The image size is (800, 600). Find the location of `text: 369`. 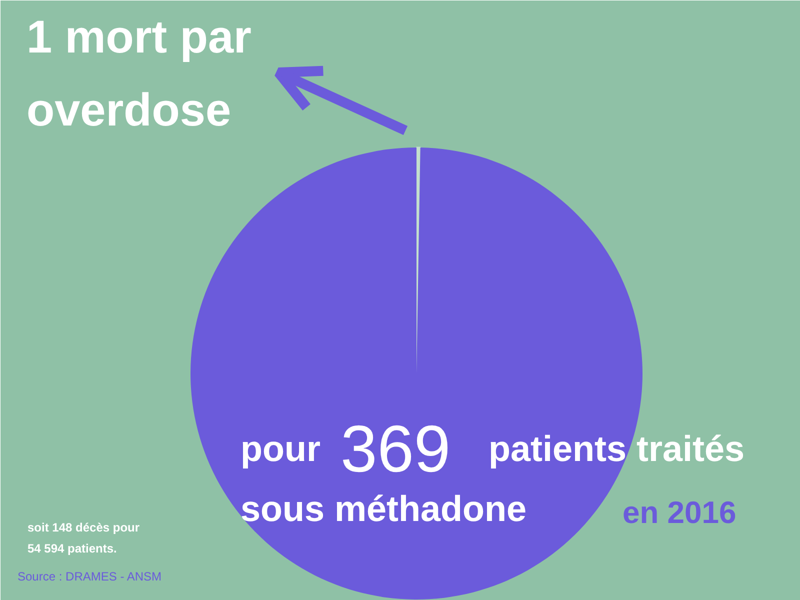

text: 369 is located at coordinates (395, 449).